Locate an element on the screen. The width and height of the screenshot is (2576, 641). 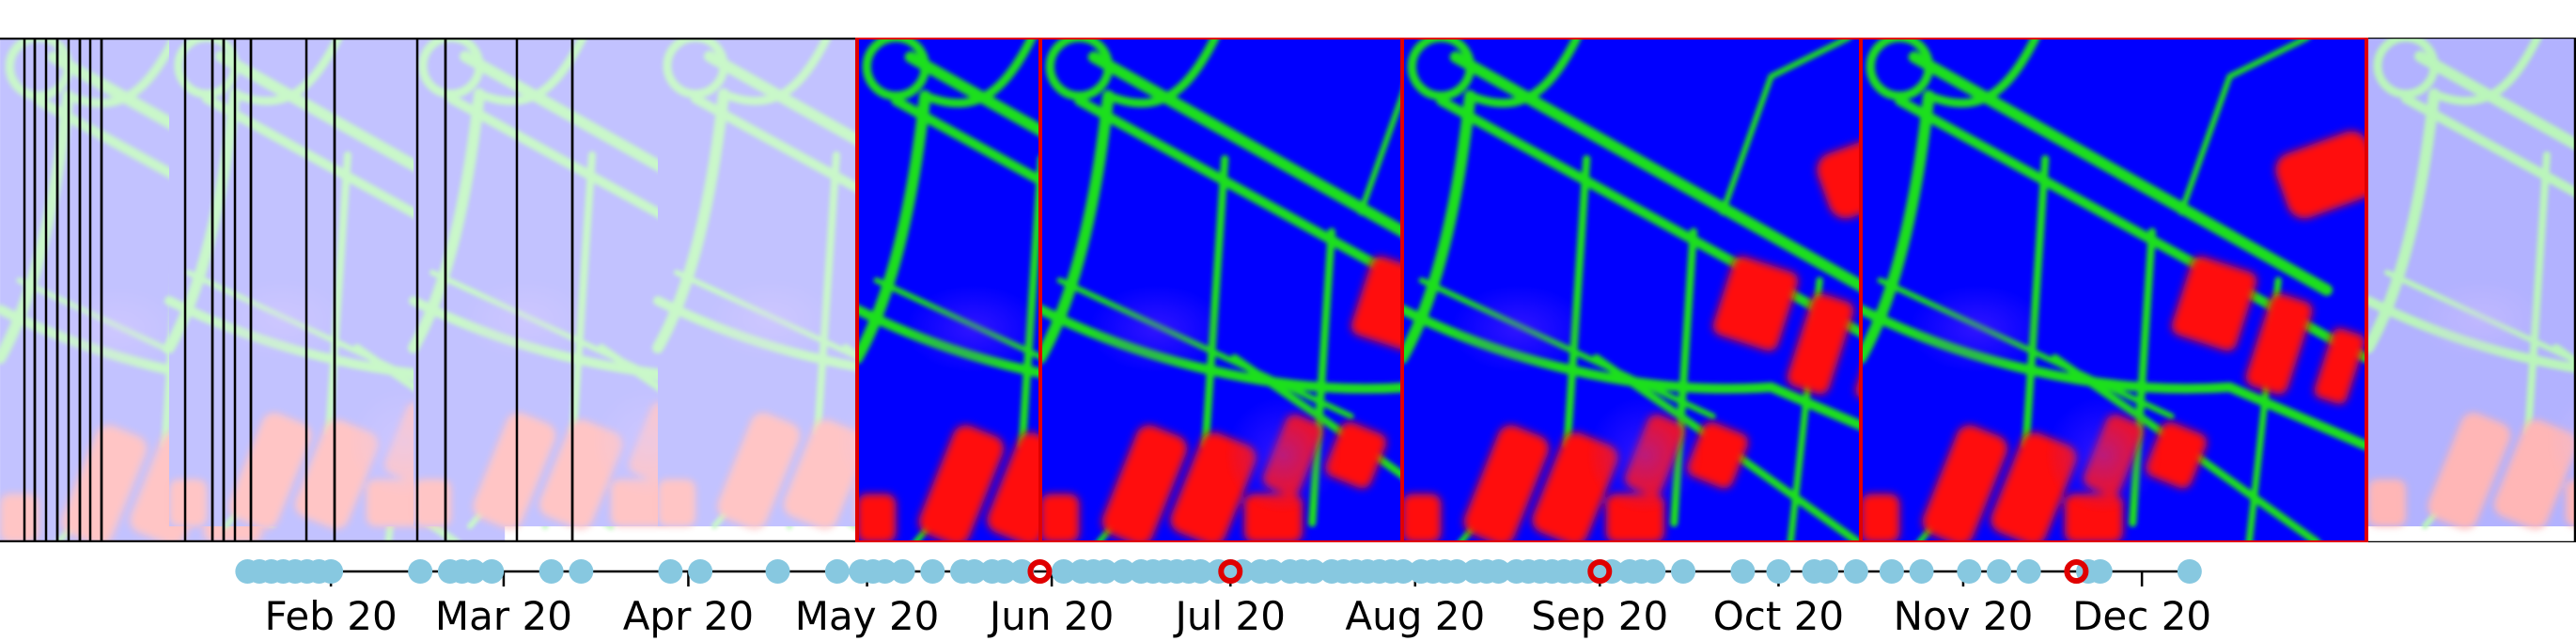
selected-points is located at coordinates (1558, 571).